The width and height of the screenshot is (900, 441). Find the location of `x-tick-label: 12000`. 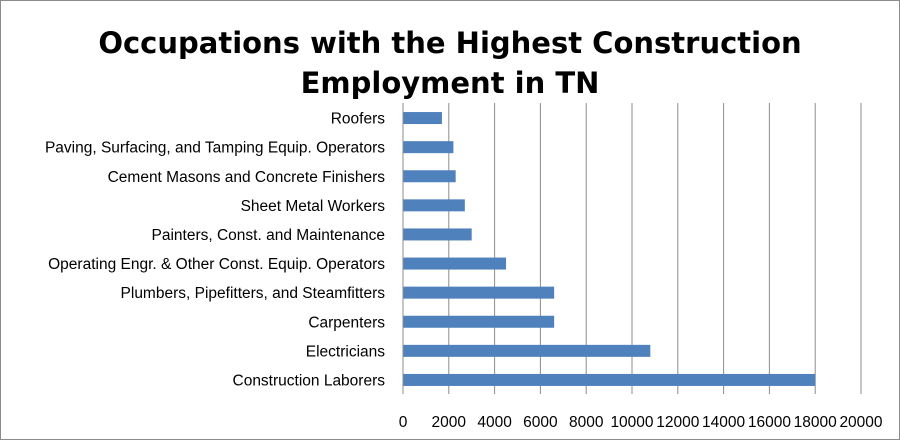

x-tick-label: 12000 is located at coordinates (677, 422).